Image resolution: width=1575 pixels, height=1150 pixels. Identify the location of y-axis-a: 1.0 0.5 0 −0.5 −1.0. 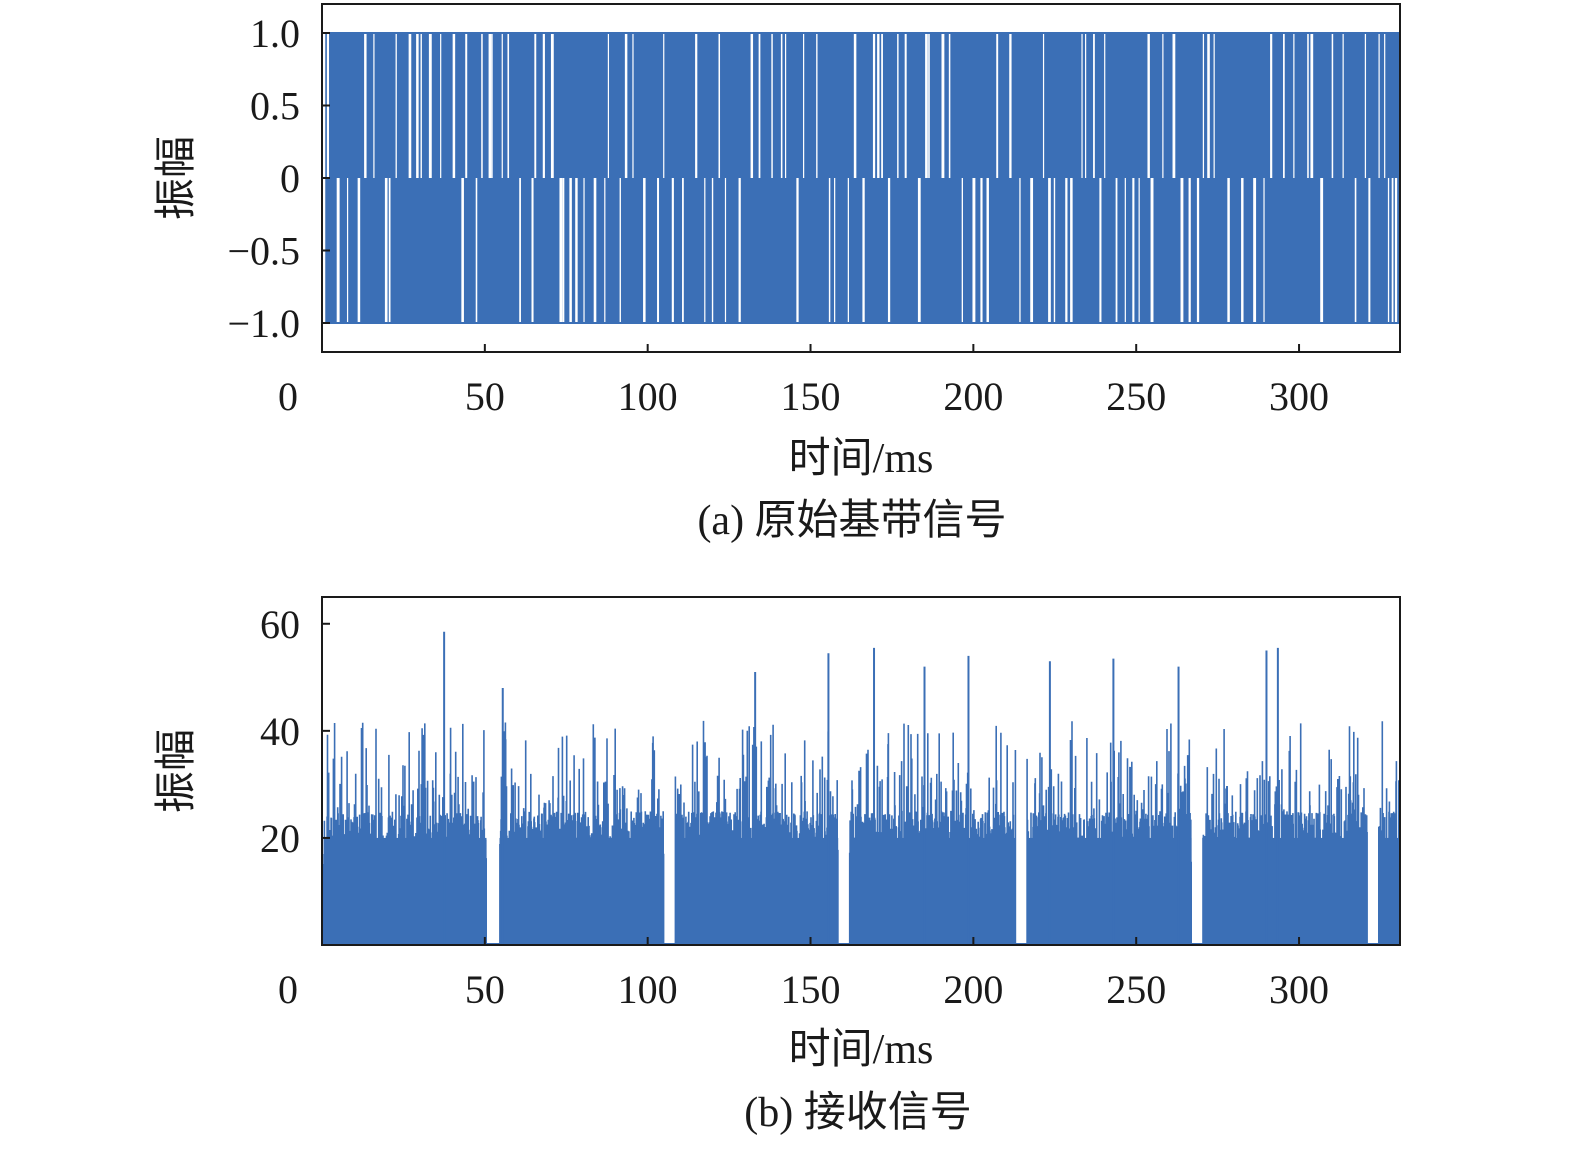
(278, 178).